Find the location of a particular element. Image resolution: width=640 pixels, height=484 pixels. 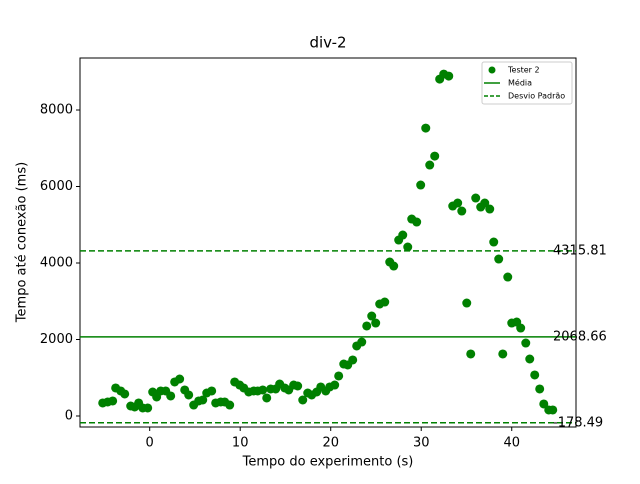

y-axis-label: Tempo até conexão (ms) is located at coordinates (22, 242).